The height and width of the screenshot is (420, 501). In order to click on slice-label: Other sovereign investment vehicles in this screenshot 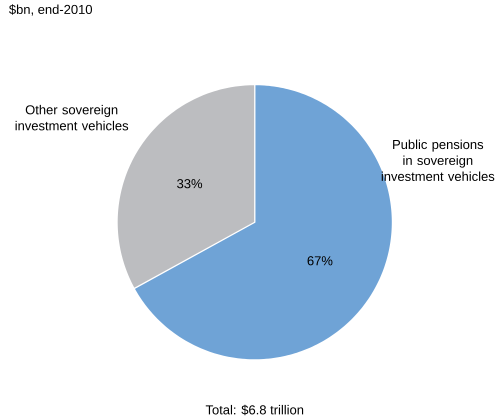, I will do `click(72, 118)`.